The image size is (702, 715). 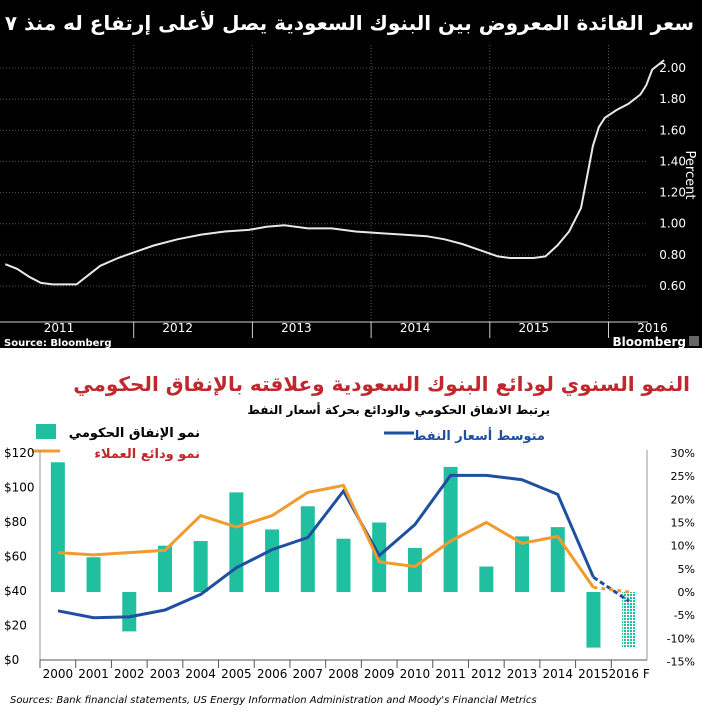 What do you see at coordinates (557, 674) in the screenshot?
I see `bottom-x-tick-label: 2014` at bounding box center [557, 674].